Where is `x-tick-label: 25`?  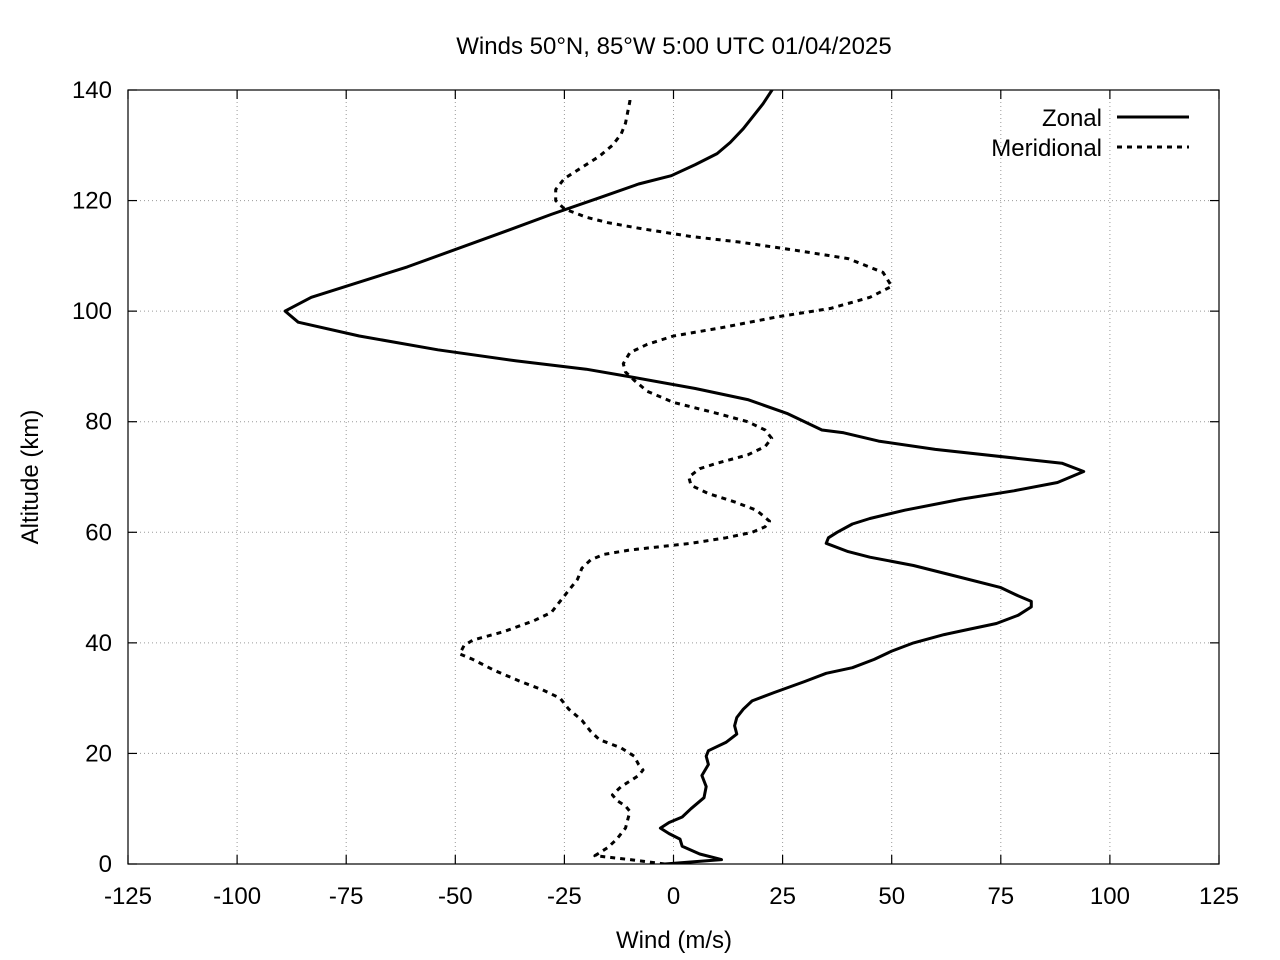 x-tick-label: 25 is located at coordinates (782, 896).